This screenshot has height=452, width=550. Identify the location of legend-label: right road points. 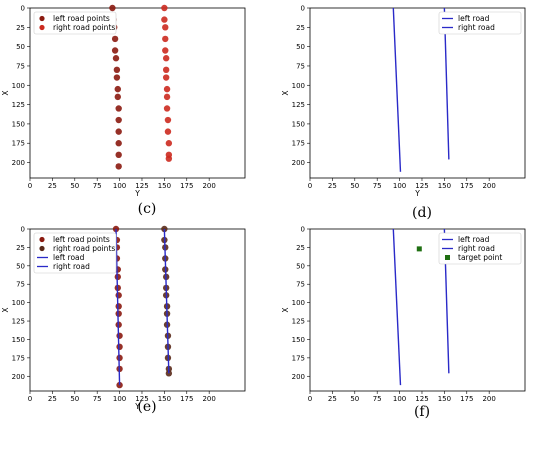
(84, 248).